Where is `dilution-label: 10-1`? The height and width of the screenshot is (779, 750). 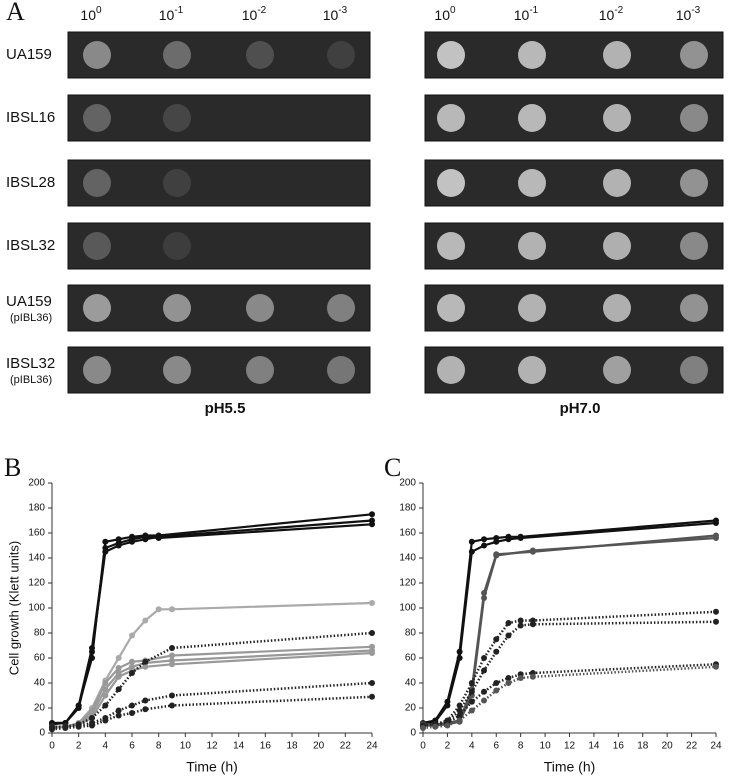
dilution-label: 10-1 is located at coordinates (526, 14).